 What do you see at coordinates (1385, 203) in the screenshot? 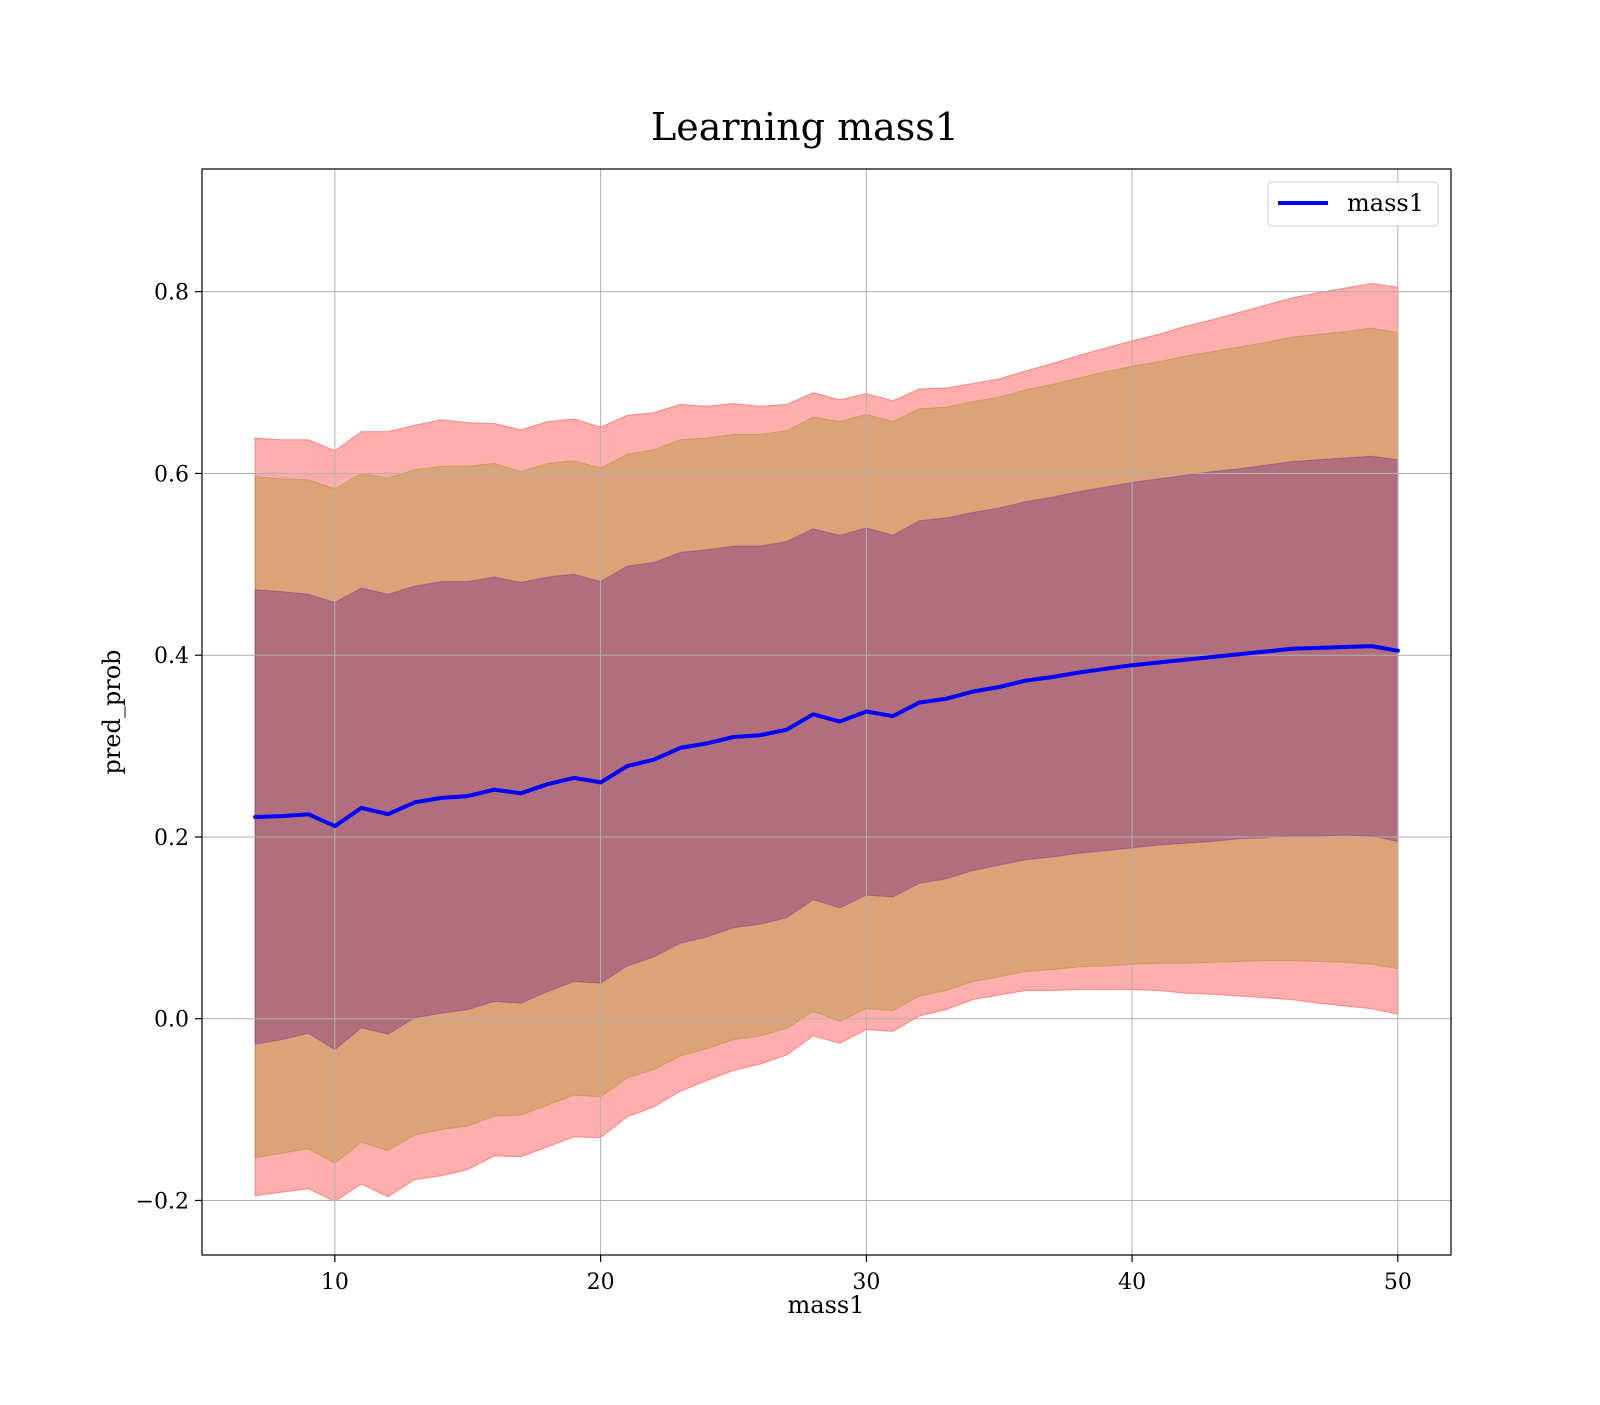
I see `legend-label-mass1: mass1` at bounding box center [1385, 203].